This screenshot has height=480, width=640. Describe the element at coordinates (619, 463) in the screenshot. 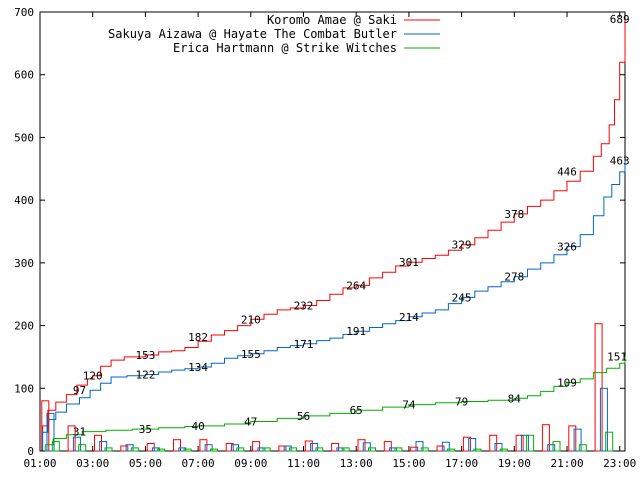

I see `x-tick-label: 23:00` at that location.